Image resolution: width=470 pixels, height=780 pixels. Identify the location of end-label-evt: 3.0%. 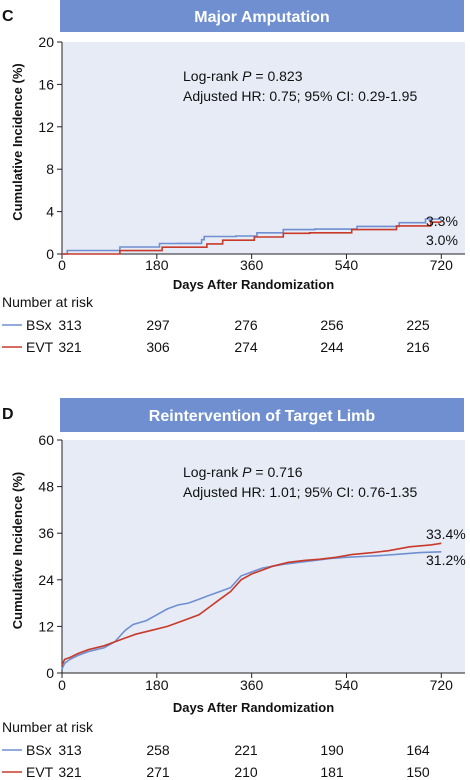
(442, 240).